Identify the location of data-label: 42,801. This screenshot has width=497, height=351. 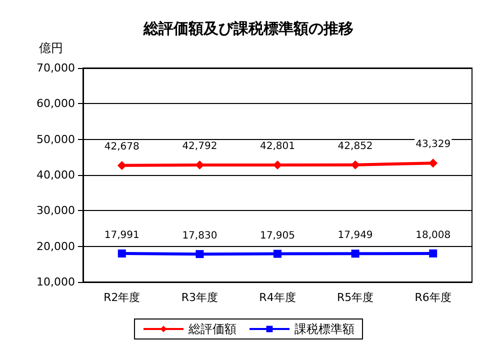
(277, 146).